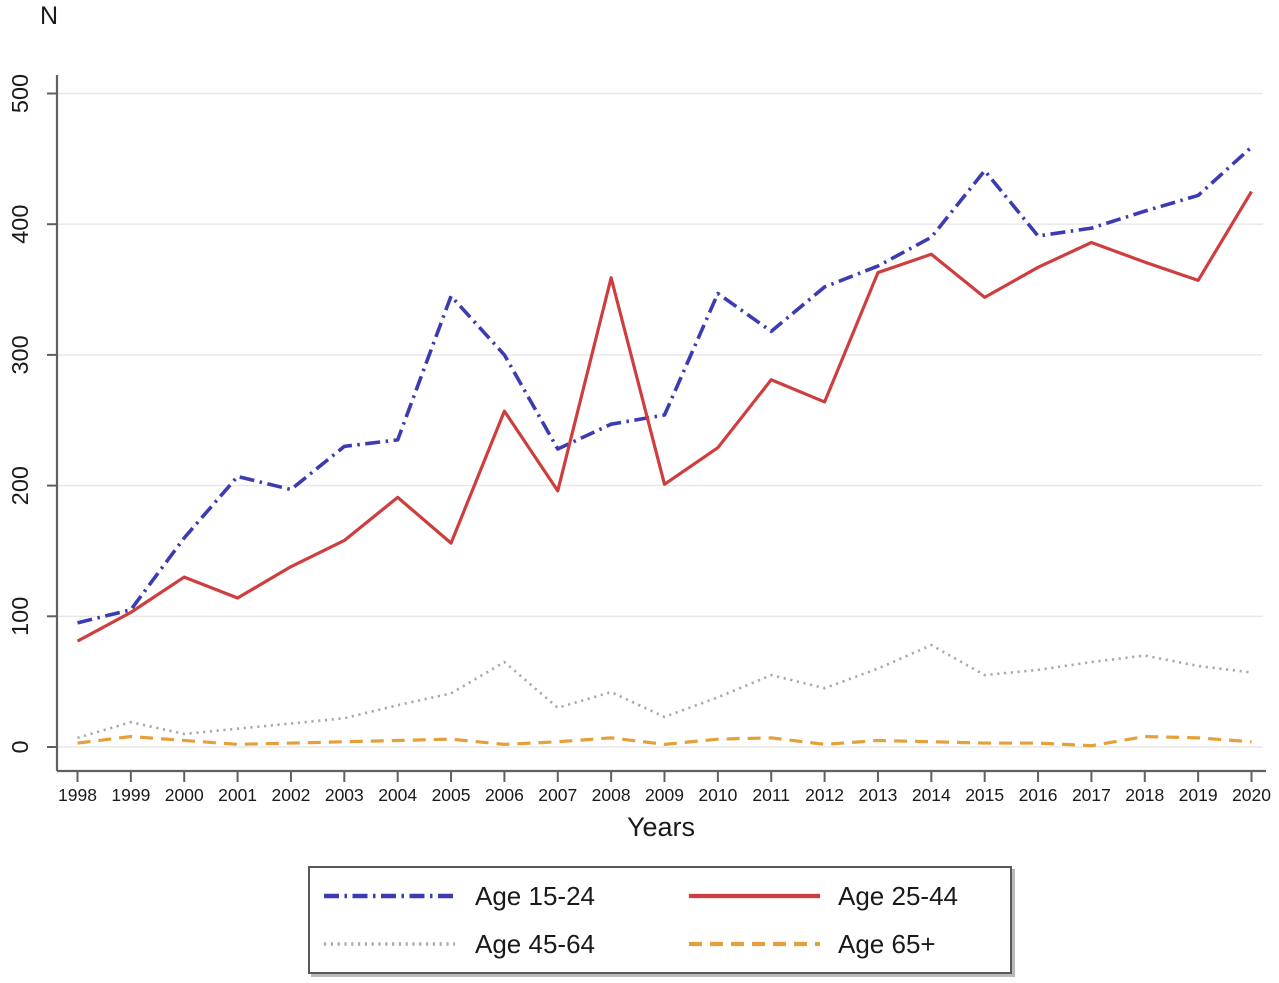 The height and width of the screenshot is (983, 1279). I want to click on legend-label-age-25-44: Age 25-44, so click(898, 895).